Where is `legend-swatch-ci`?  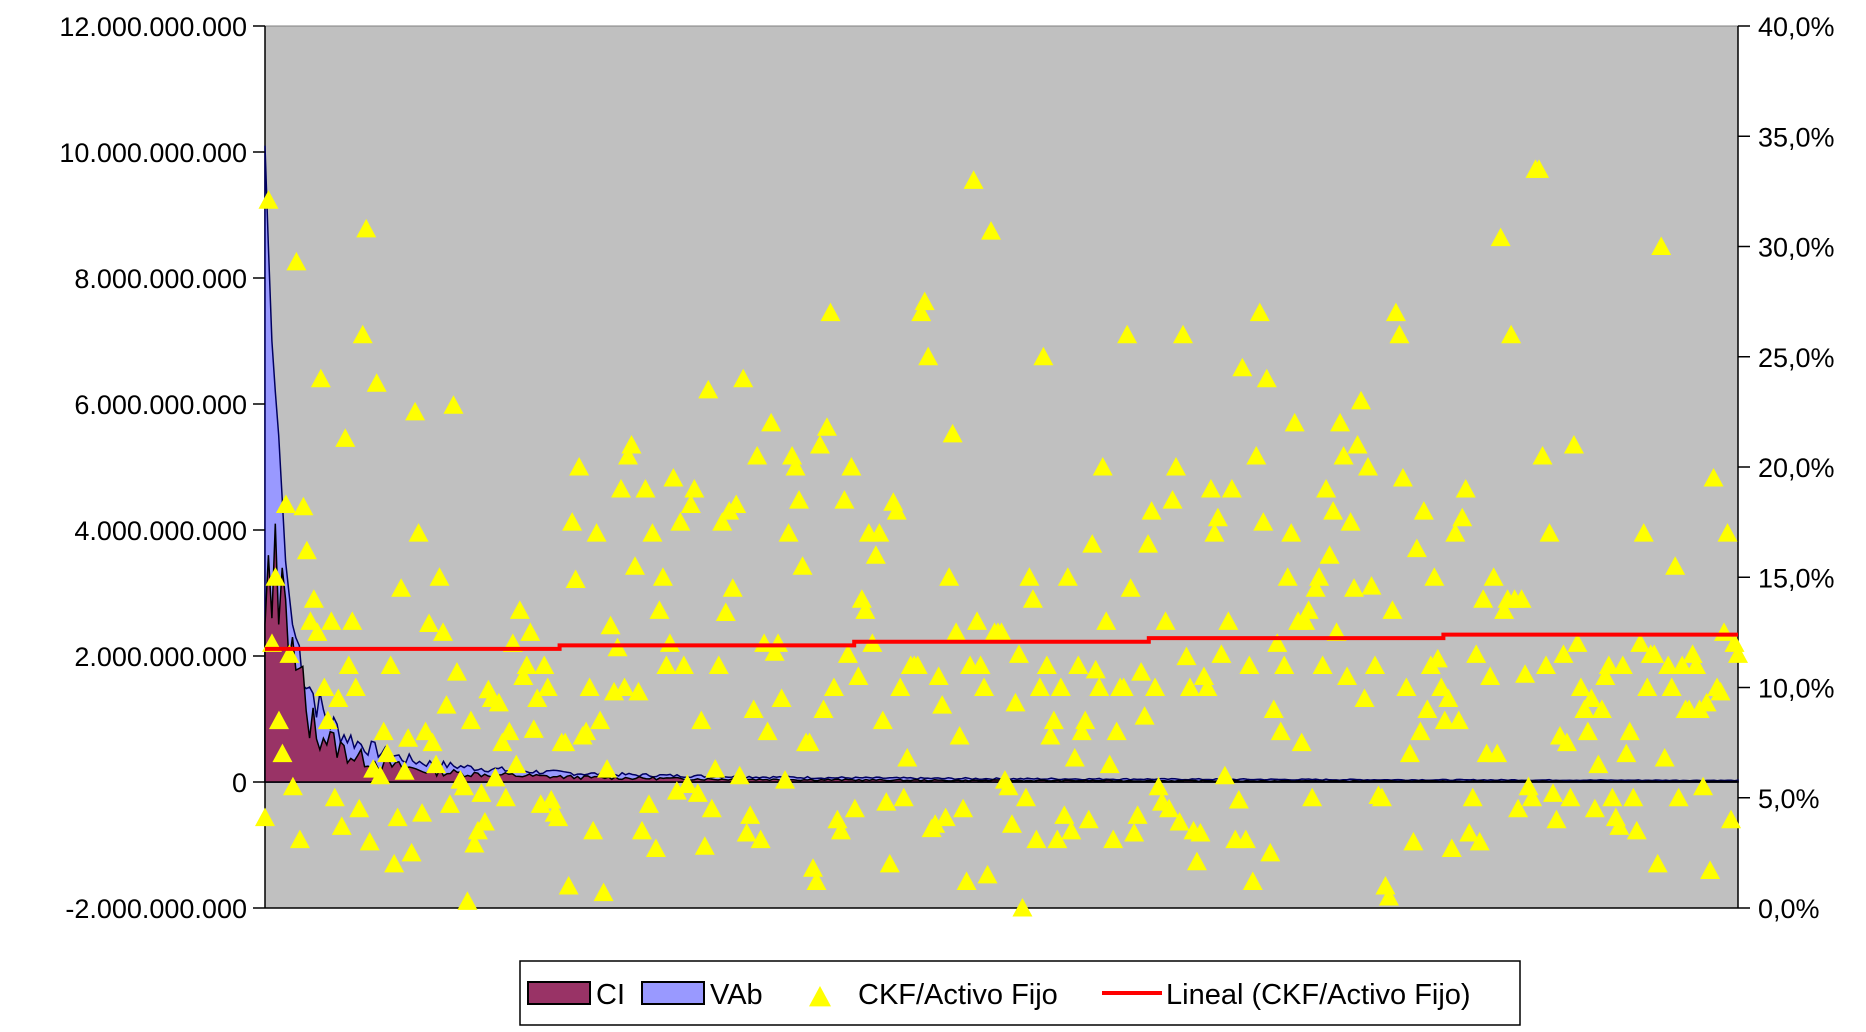 legend-swatch-ci is located at coordinates (559, 993).